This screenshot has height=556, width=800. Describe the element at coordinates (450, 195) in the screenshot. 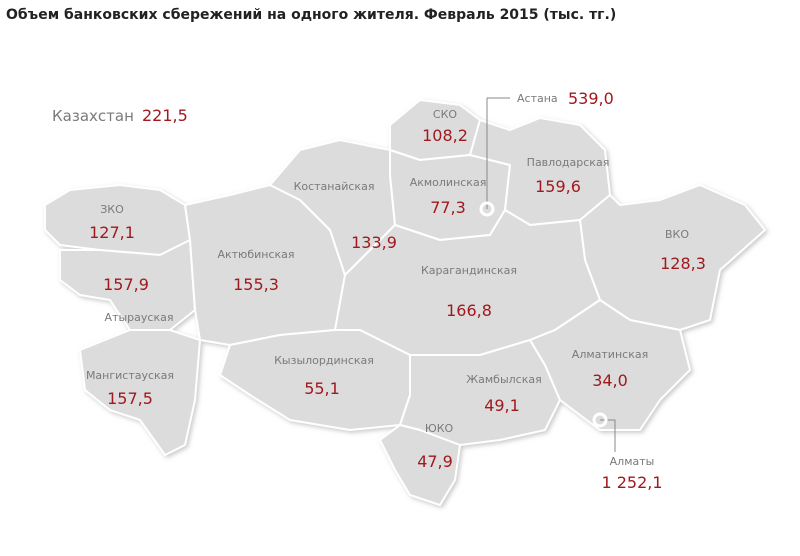

I see `region-akmola` at that location.